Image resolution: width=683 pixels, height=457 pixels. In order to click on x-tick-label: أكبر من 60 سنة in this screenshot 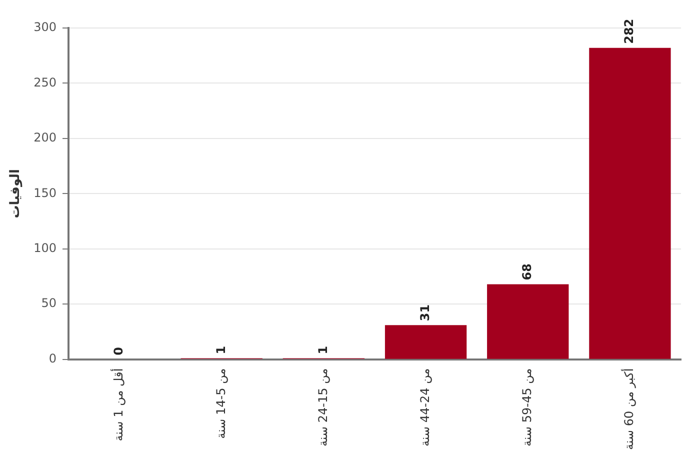, I will do `click(628, 409)`.